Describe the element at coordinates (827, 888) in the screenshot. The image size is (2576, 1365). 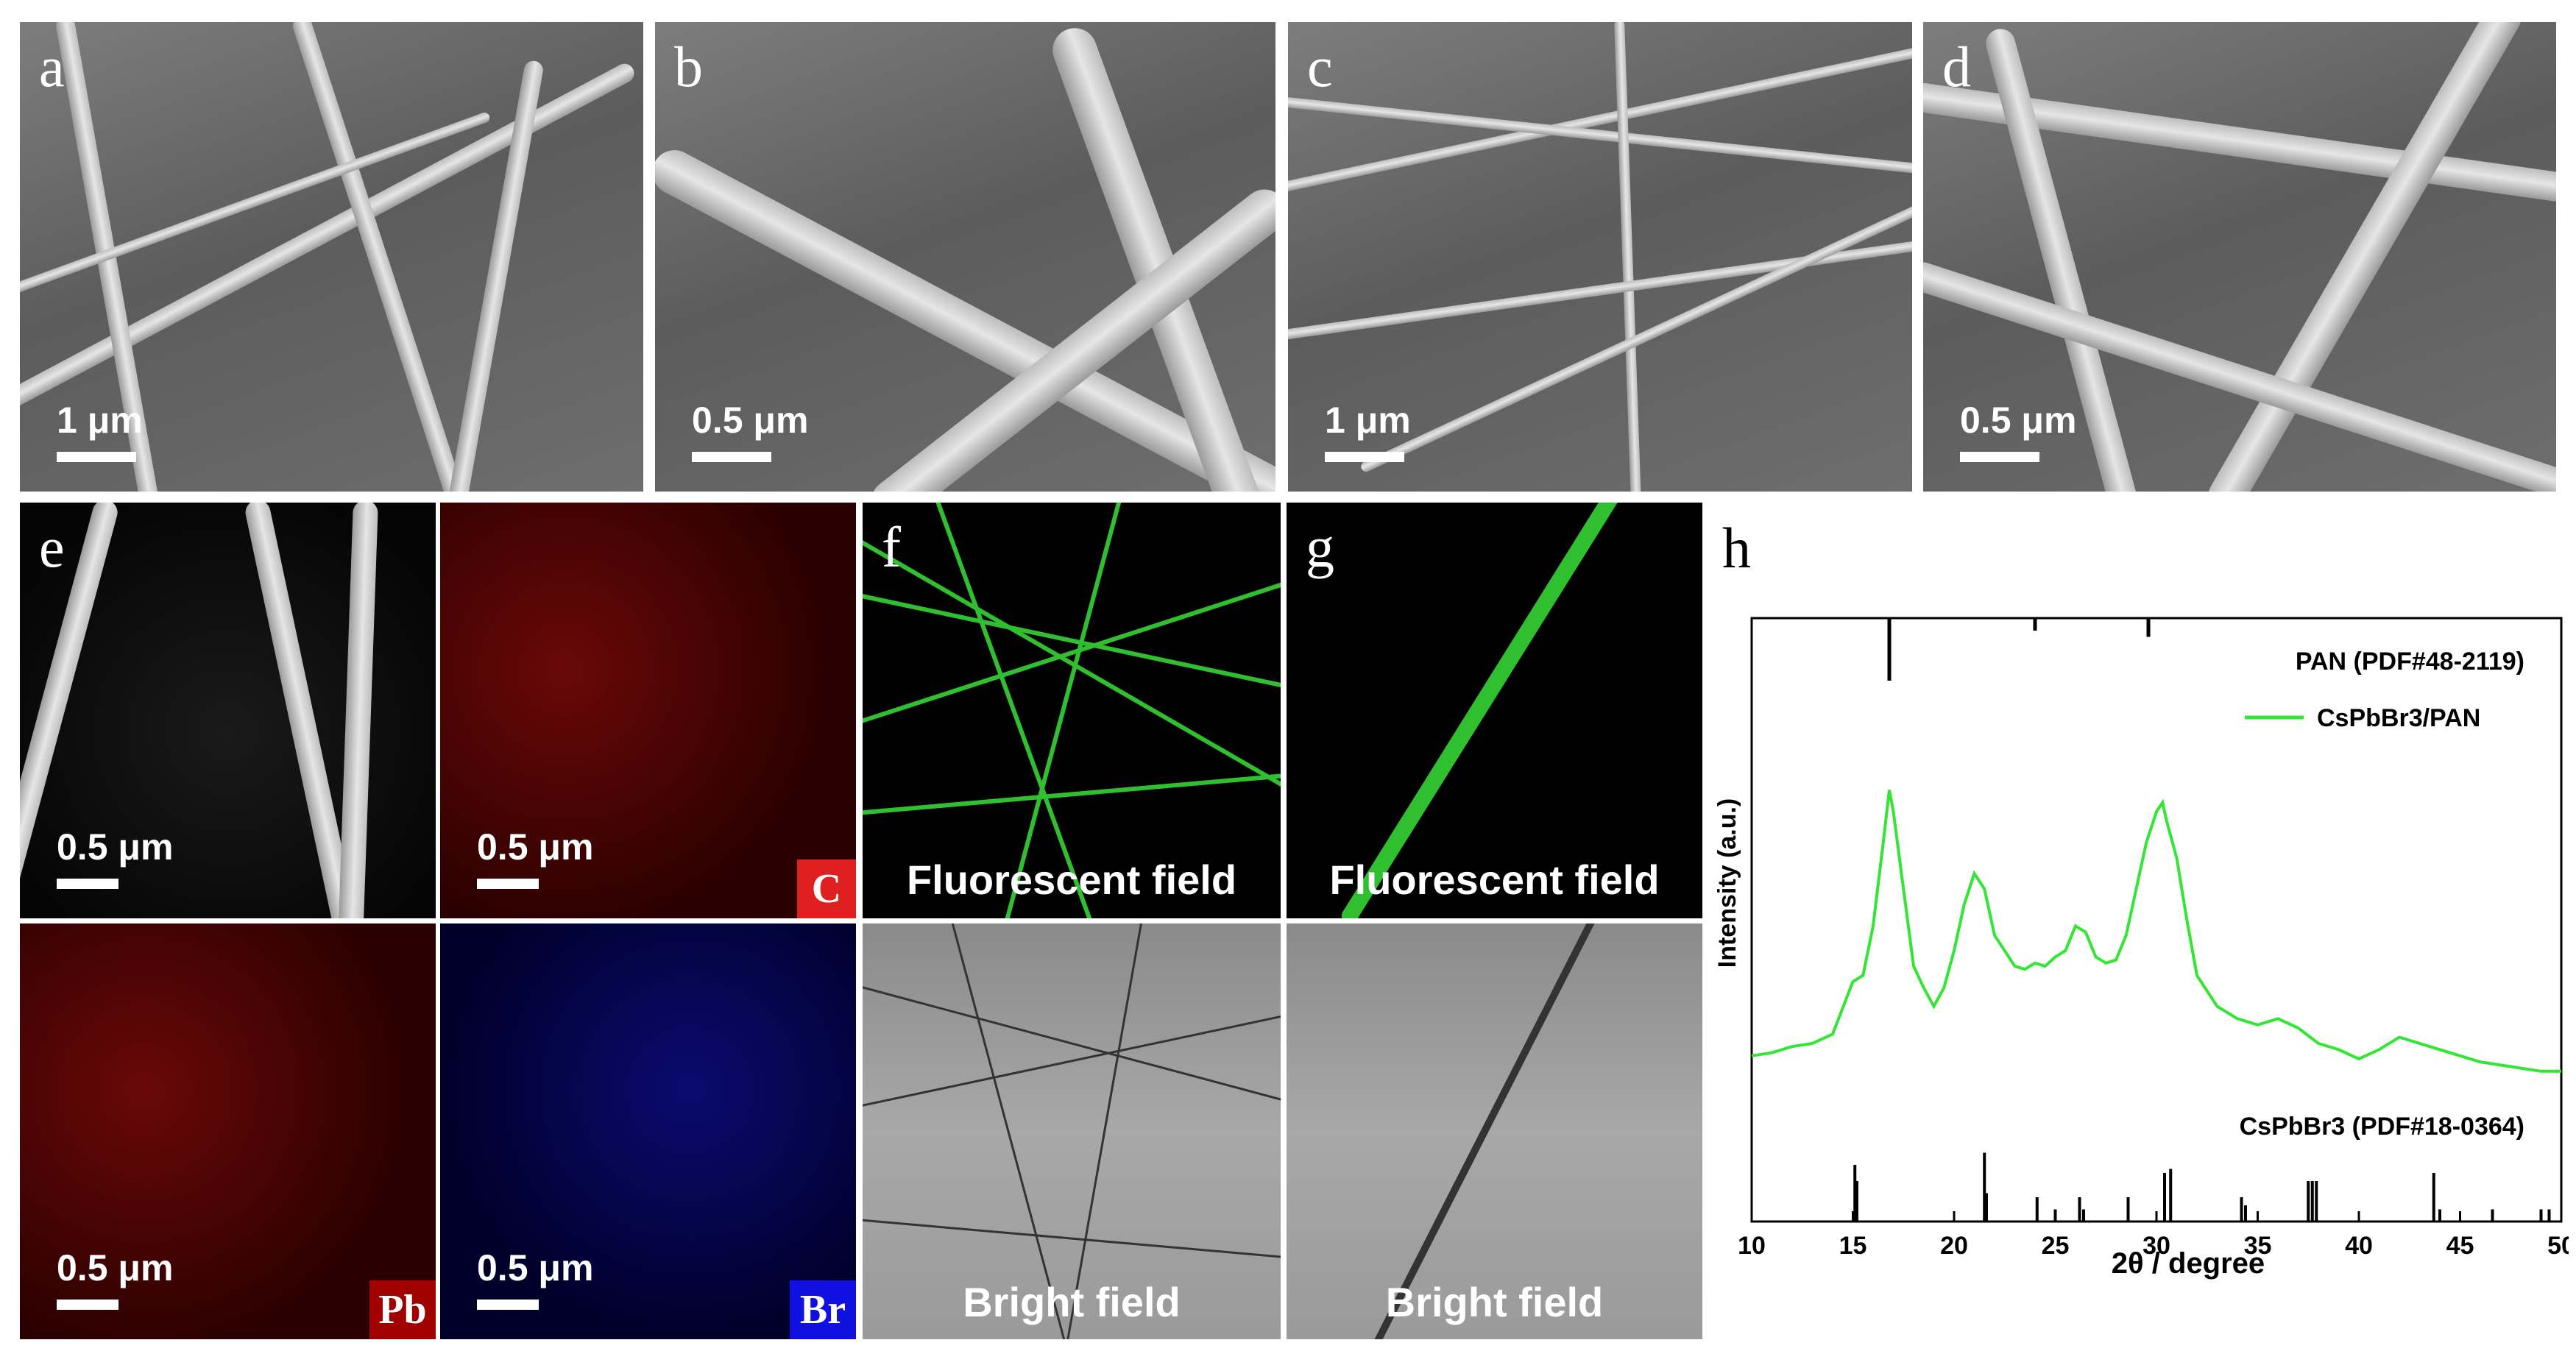
I see `element-label-c: C` at that location.